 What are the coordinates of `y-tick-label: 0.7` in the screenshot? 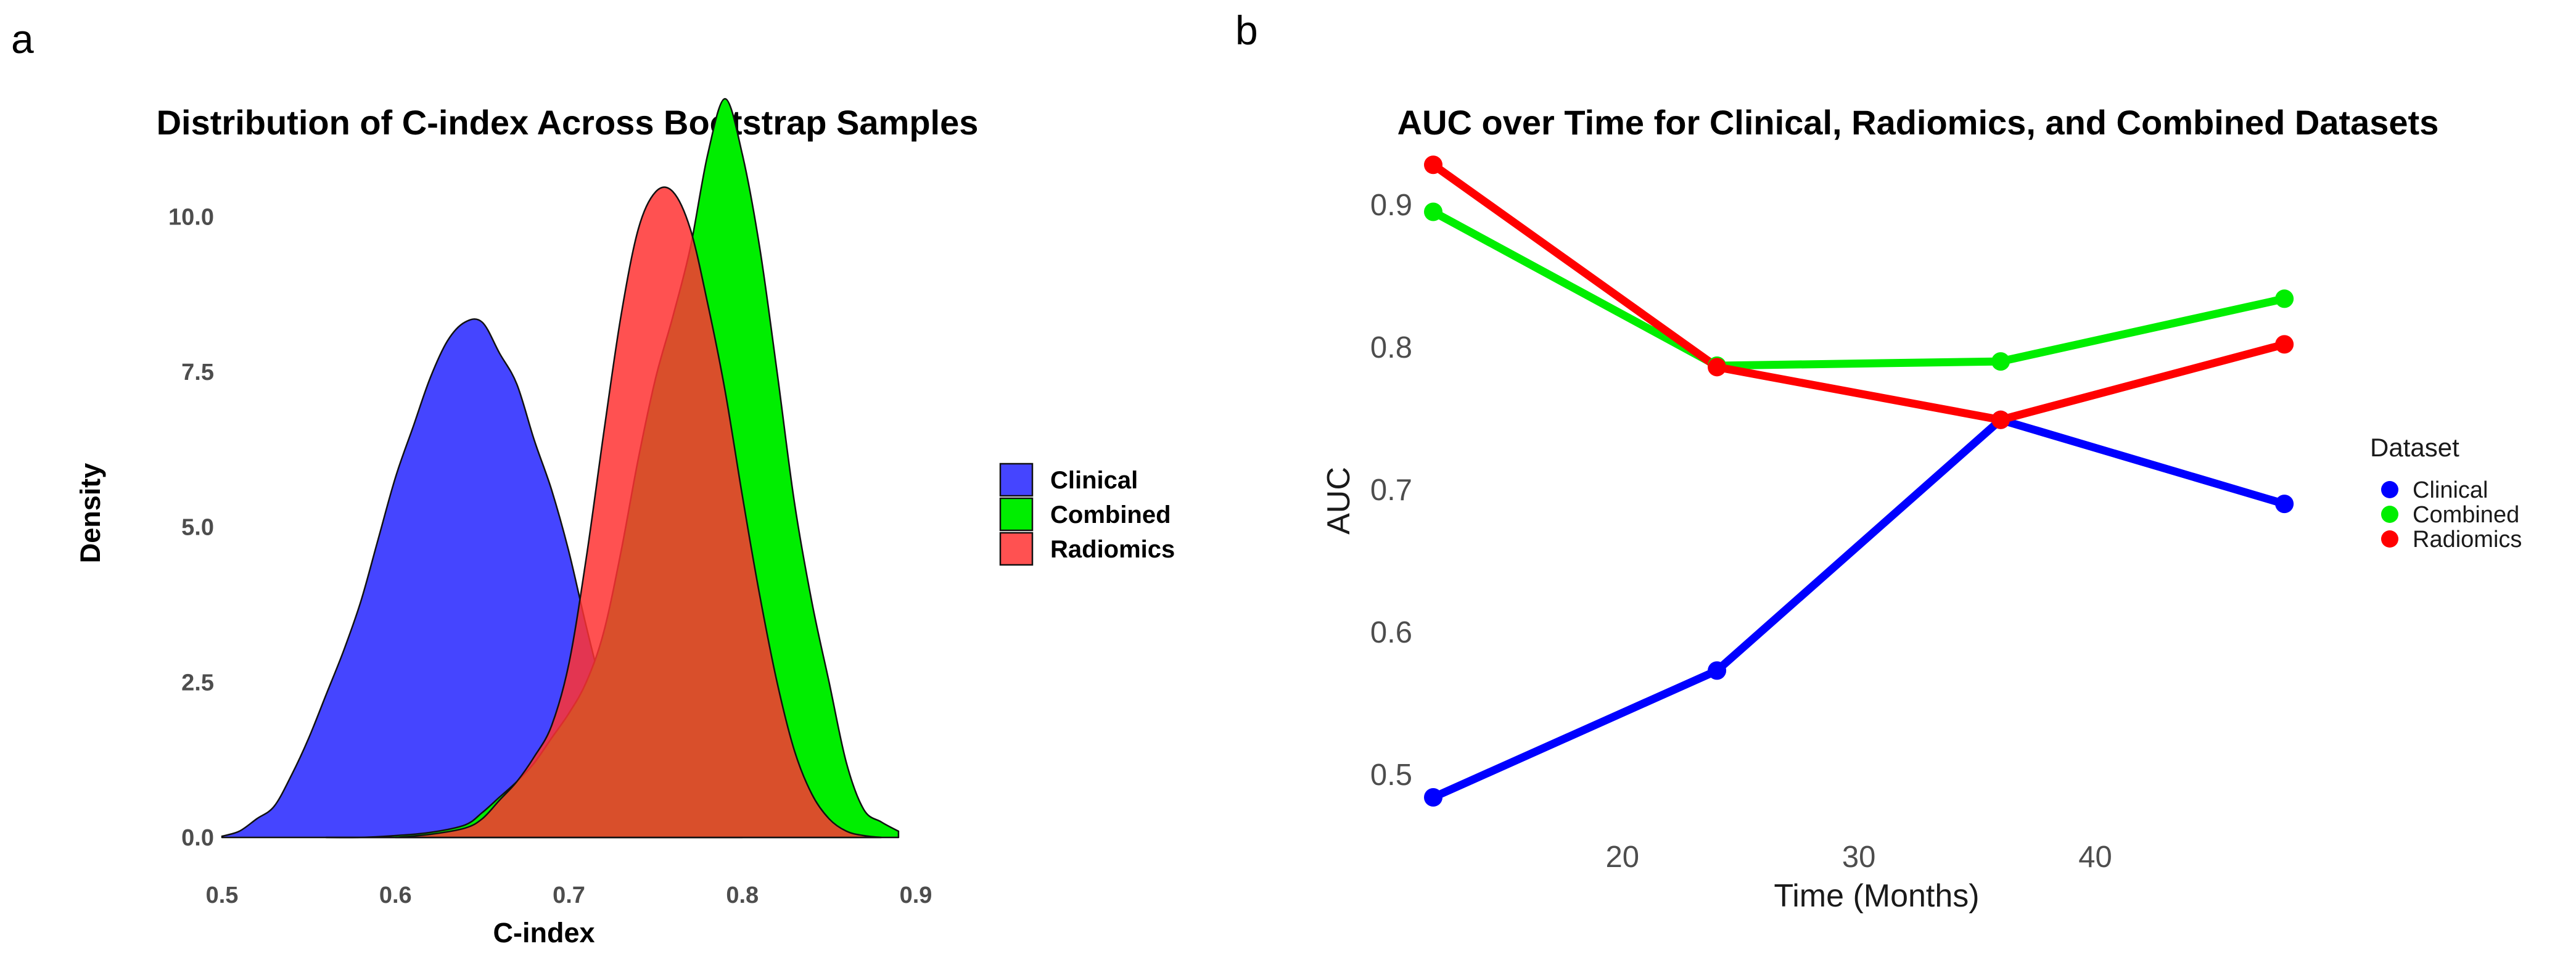 It's located at (1391, 491).